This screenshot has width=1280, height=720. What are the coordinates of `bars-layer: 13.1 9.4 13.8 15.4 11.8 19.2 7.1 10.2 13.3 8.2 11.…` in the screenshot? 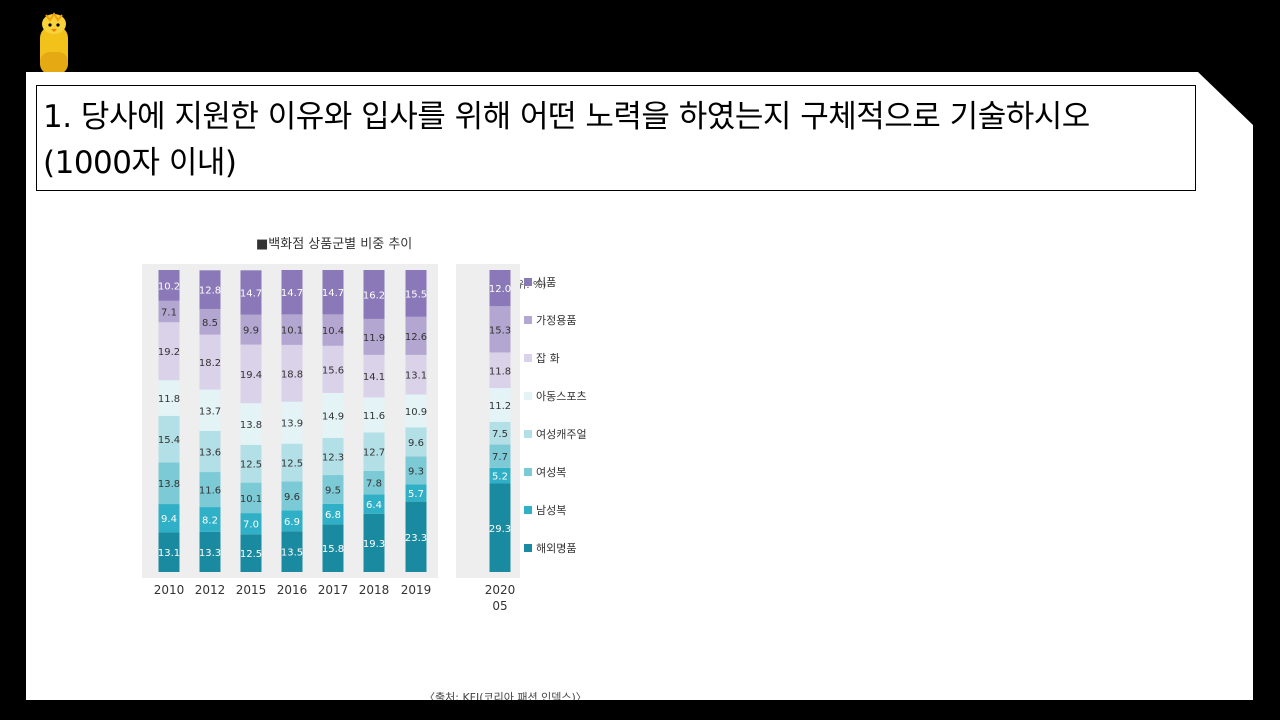 It's located at (331, 421).